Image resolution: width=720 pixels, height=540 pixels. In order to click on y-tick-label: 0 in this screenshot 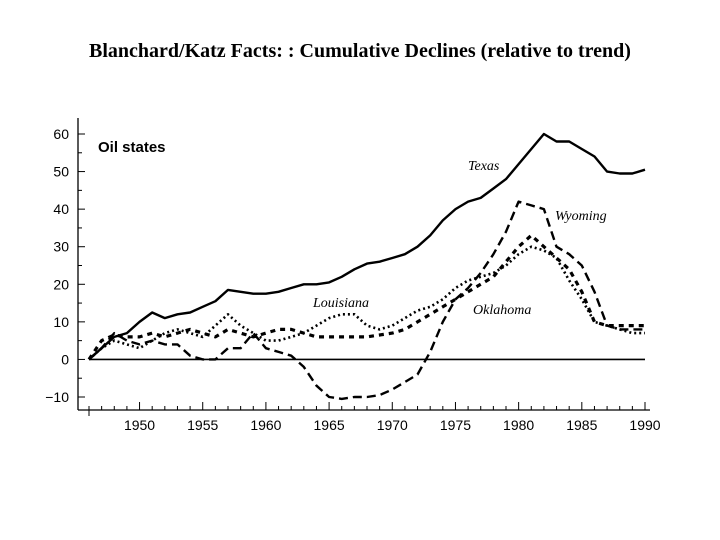, I will do `click(65, 359)`.